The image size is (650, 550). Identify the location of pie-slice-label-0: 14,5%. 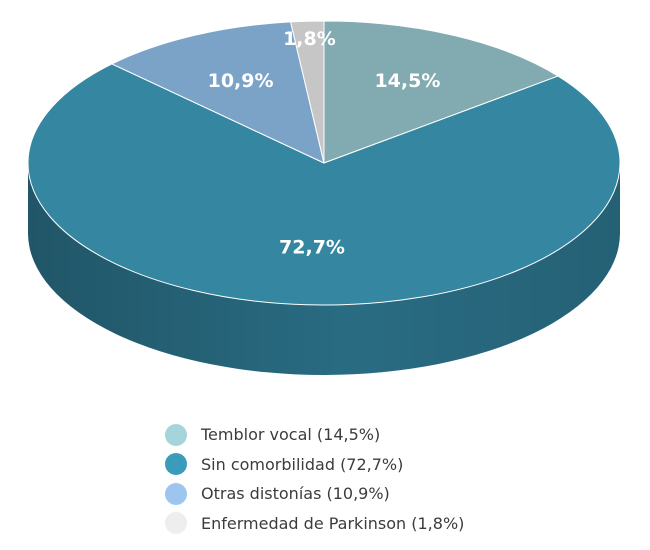
(407, 81).